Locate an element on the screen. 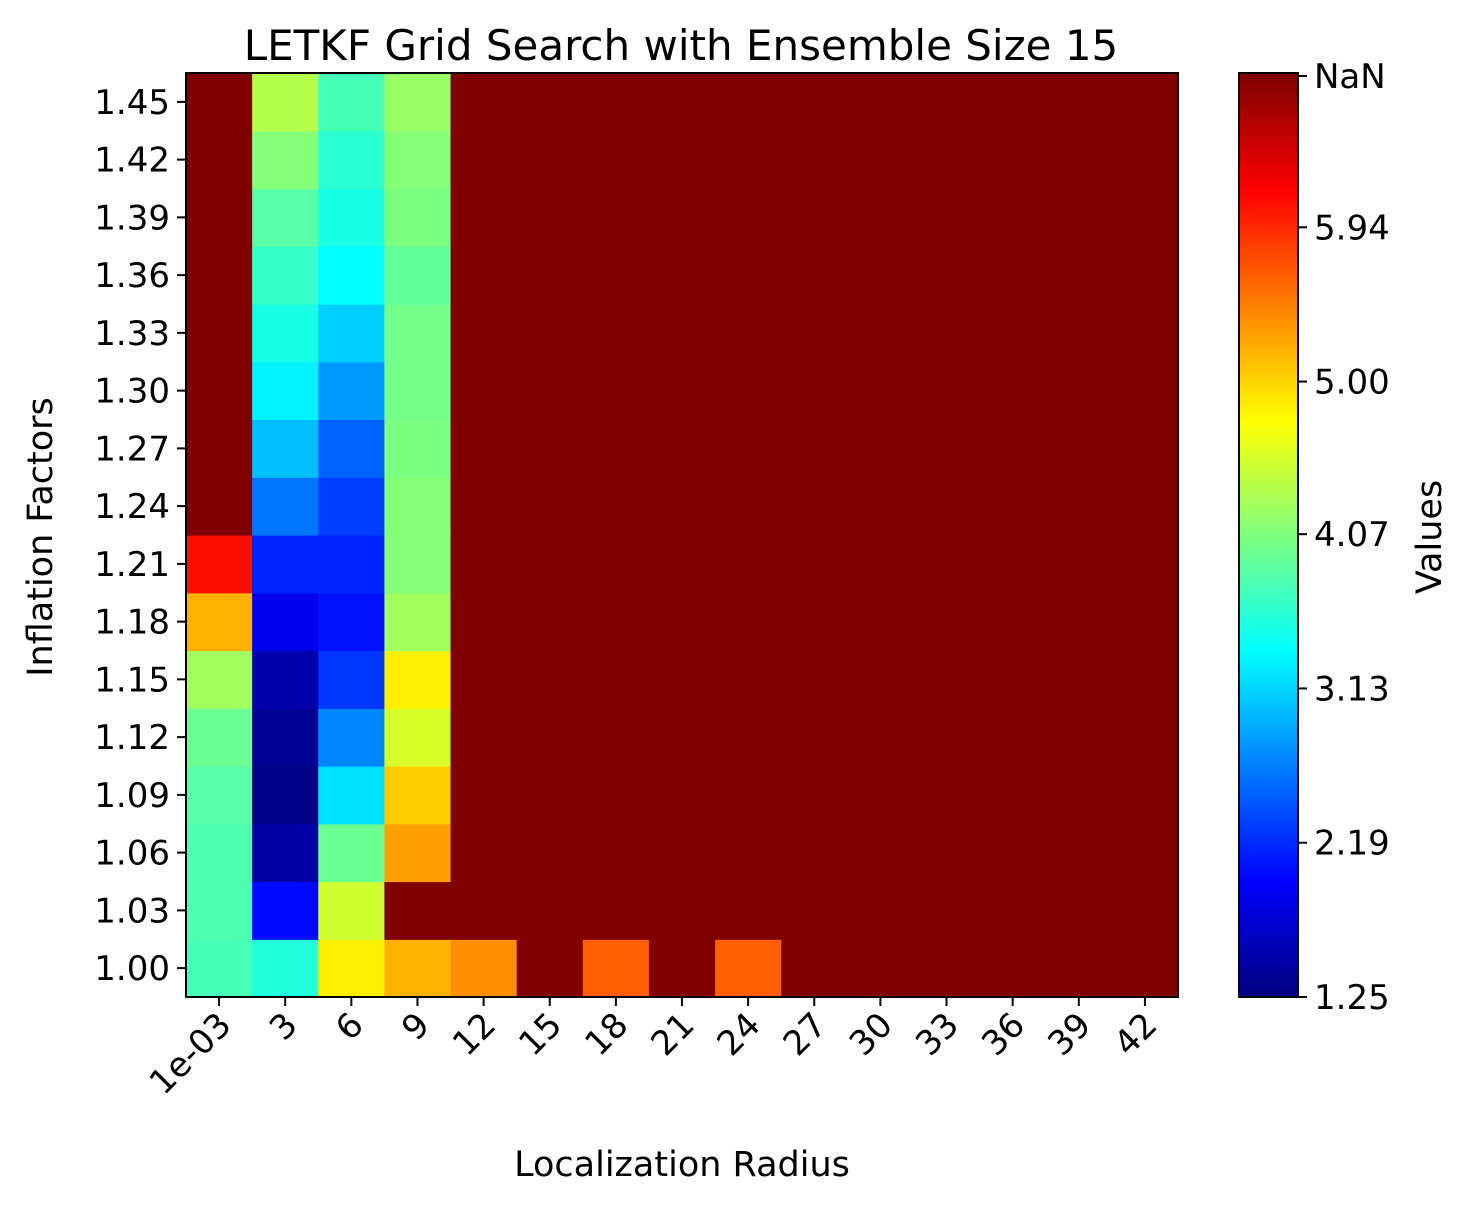 The width and height of the screenshot is (1471, 1205). y-tick-label: 1.21 is located at coordinates (132, 565).